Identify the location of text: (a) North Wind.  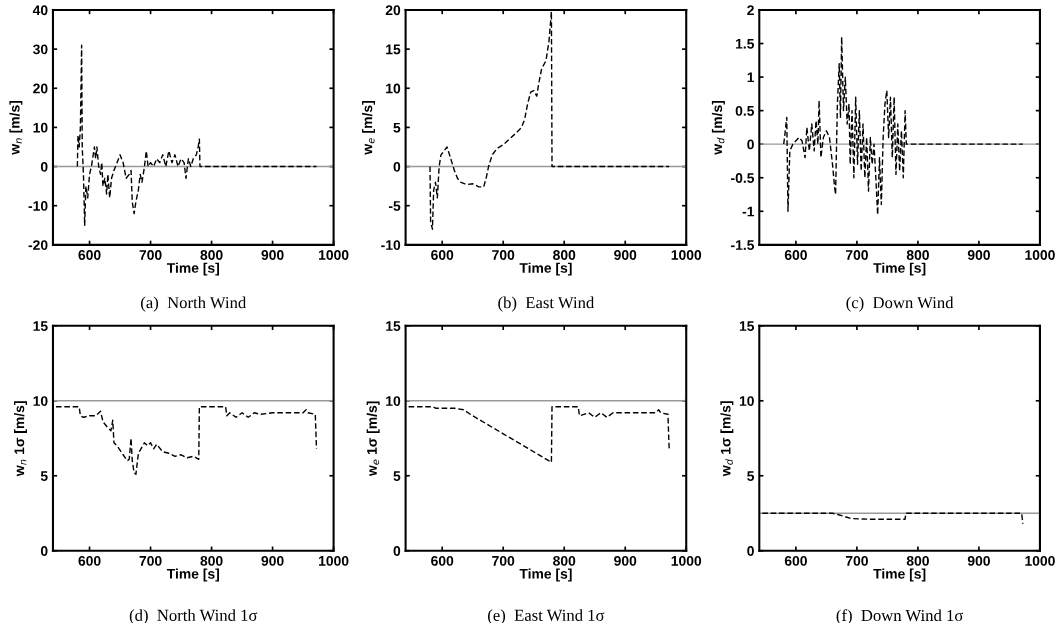
(194, 304).